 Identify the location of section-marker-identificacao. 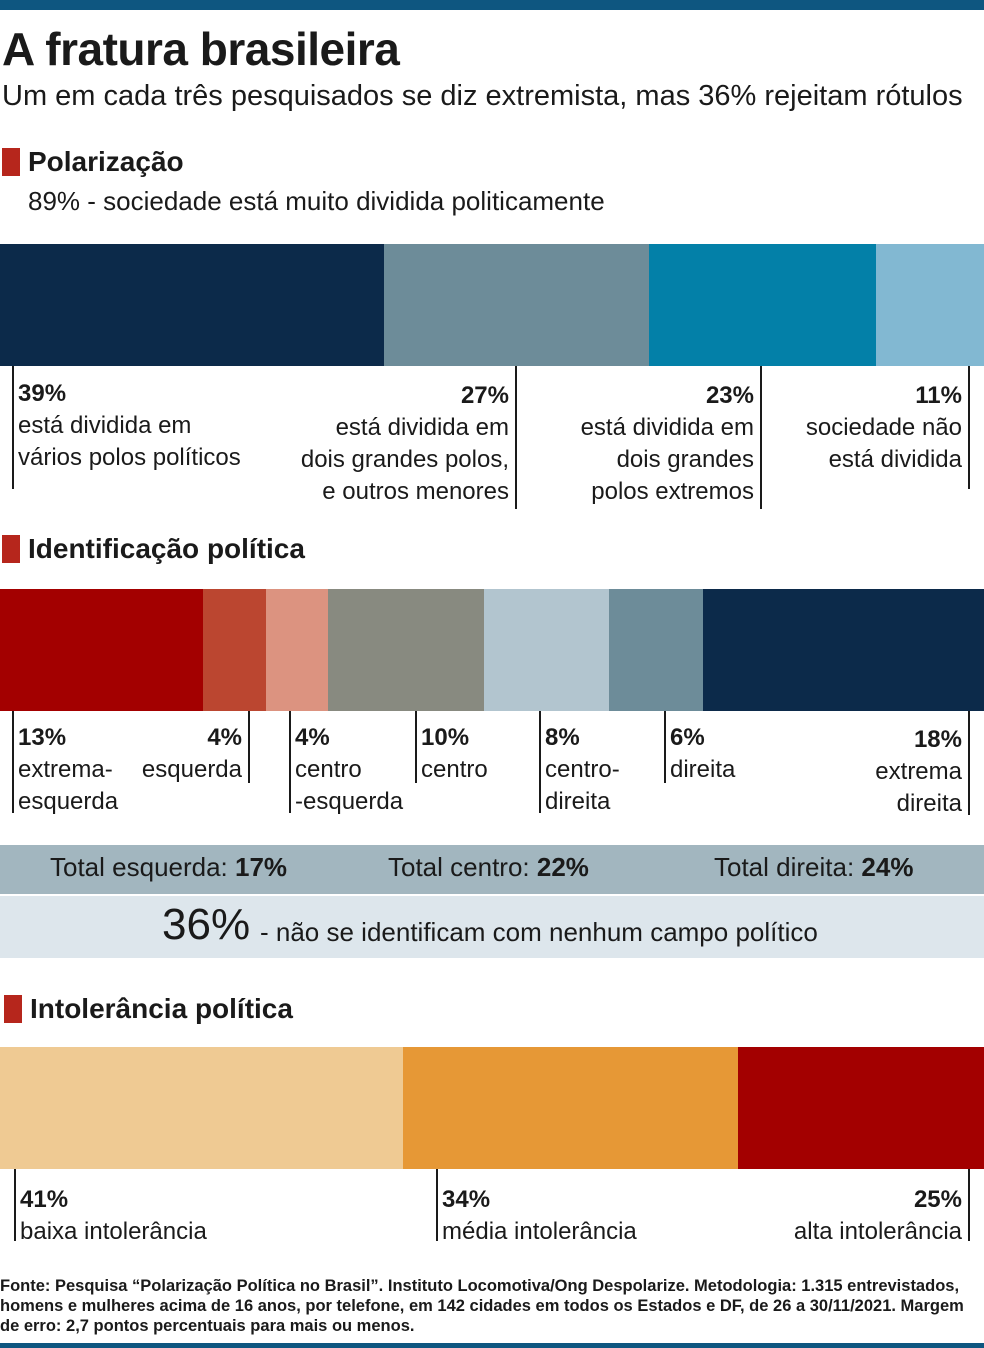
(11, 549).